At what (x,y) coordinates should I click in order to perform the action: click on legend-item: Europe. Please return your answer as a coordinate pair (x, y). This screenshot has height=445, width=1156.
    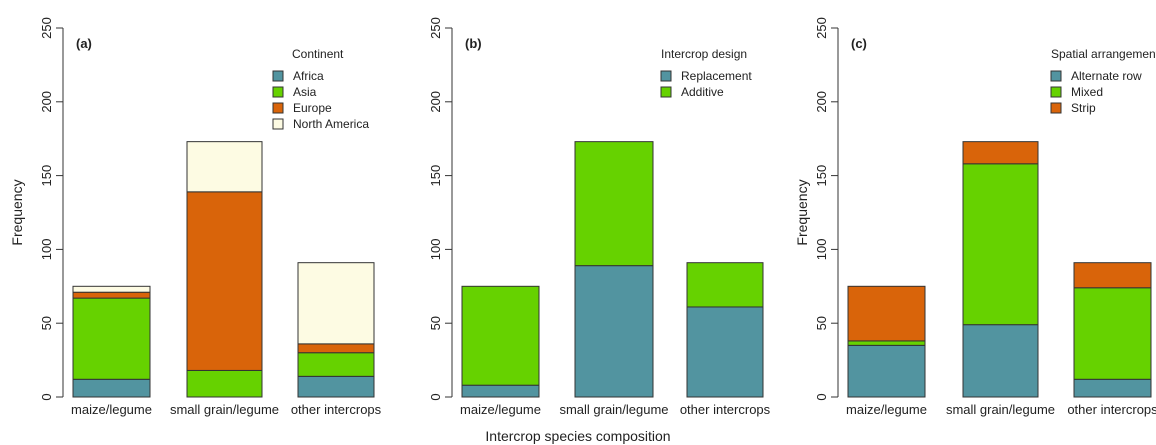
    Looking at the image, I should click on (312, 108).